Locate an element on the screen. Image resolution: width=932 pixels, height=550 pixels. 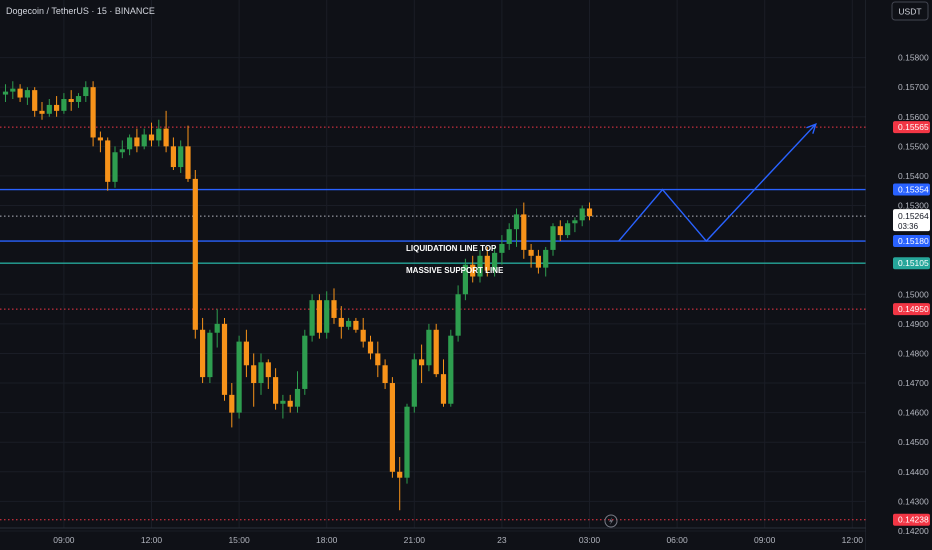
time-tick-label: 06:00 is located at coordinates (677, 540).